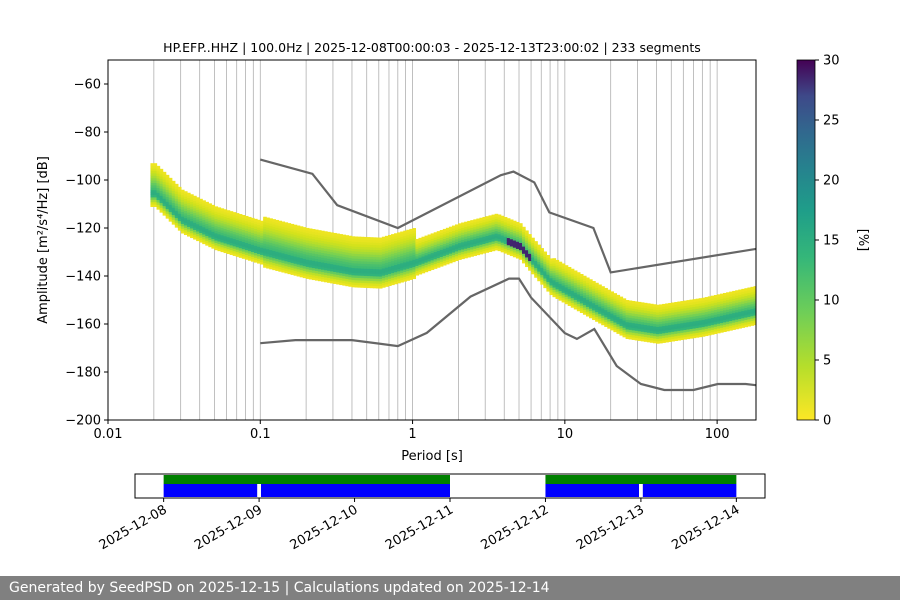 The image size is (900, 600). I want to click on coverage-date-label: 2025-12-13, so click(610, 527).